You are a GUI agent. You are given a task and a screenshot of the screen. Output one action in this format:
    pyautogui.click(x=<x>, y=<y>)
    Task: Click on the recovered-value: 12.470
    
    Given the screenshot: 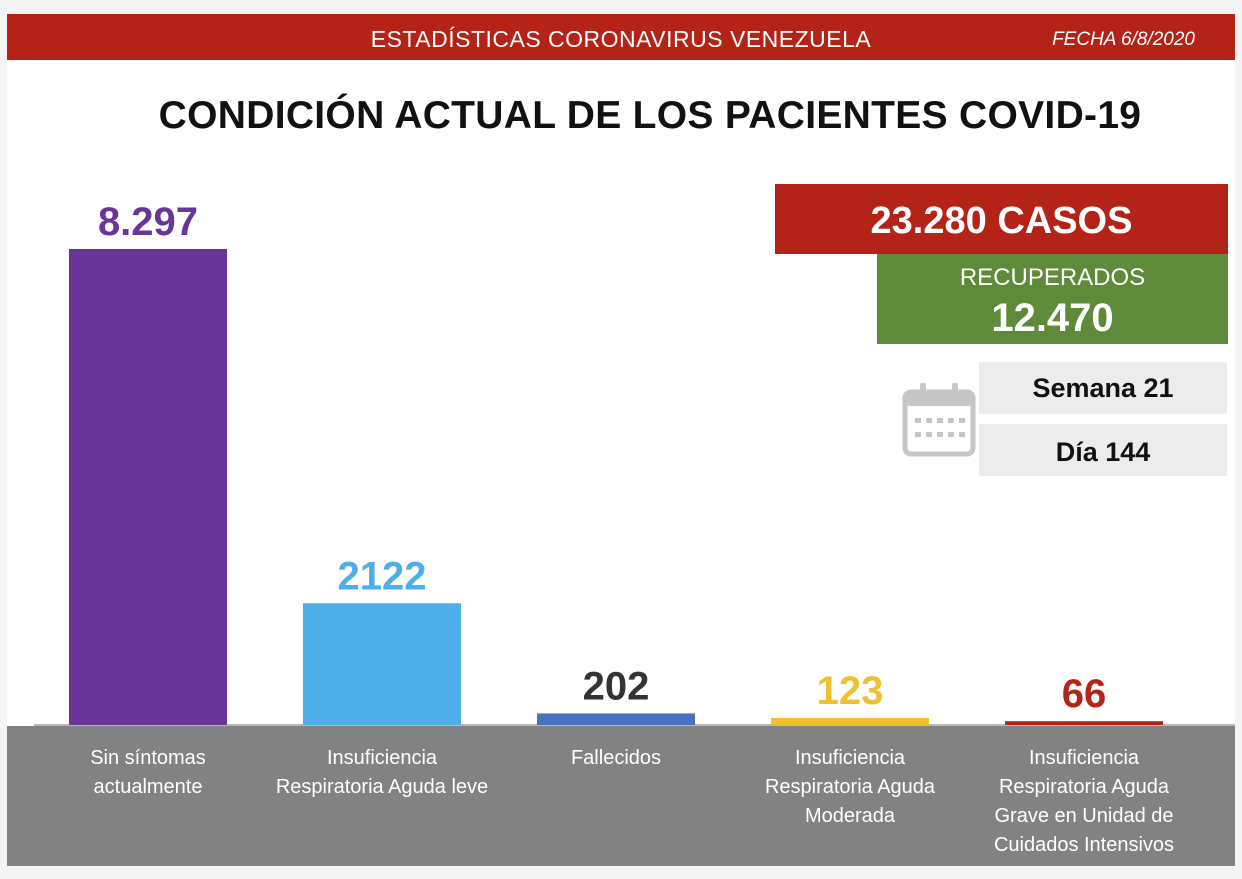 What is the action you would take?
    pyautogui.click(x=1052, y=318)
    